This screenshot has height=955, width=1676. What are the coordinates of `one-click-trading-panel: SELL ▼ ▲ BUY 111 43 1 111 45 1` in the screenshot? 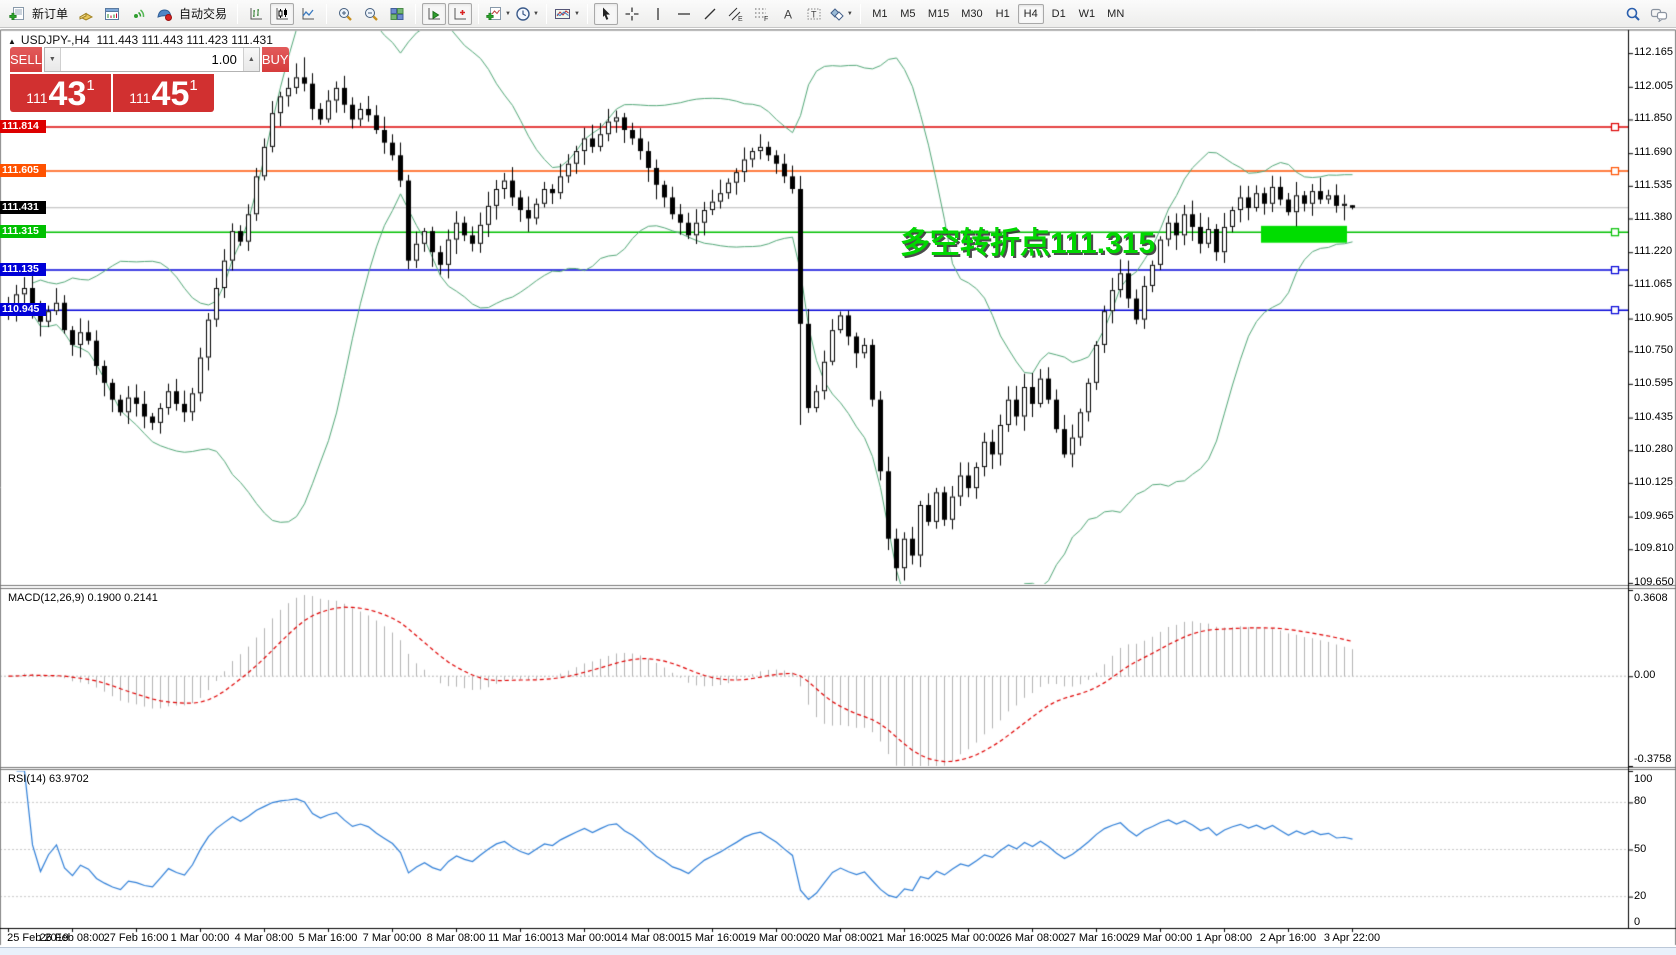 It's located at (149, 79).